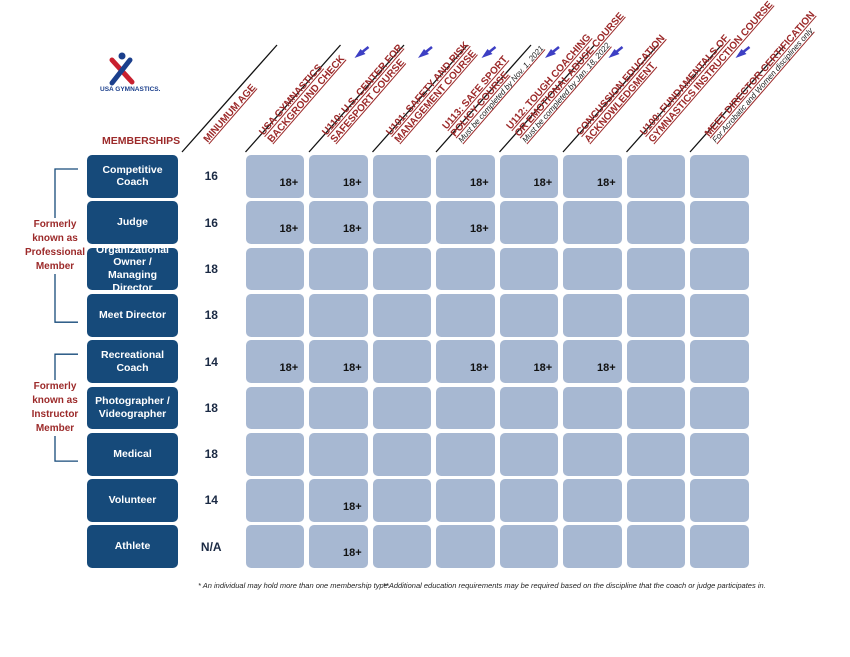 The width and height of the screenshot is (850, 657). Describe the element at coordinates (132, 454) in the screenshot. I see `row-label: Medical` at that location.